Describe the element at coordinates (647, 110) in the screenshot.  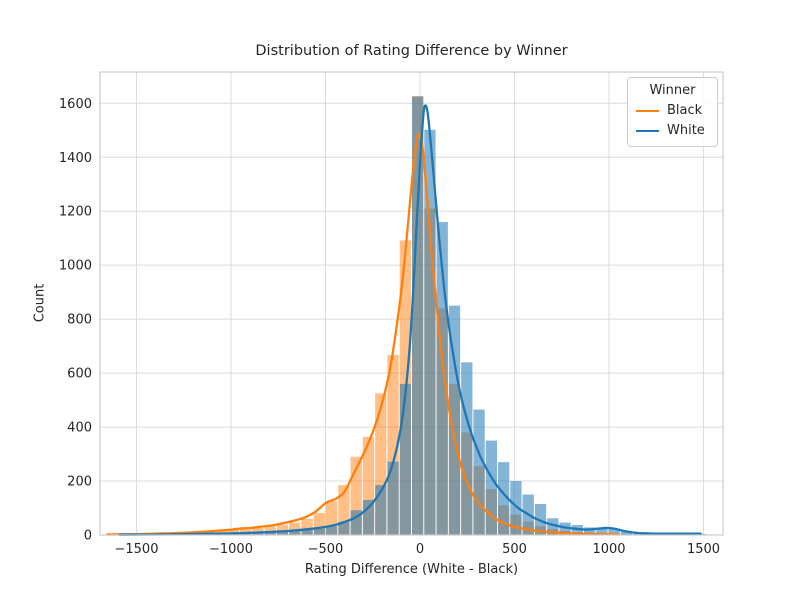
I see `black-line-swatch-icon` at that location.